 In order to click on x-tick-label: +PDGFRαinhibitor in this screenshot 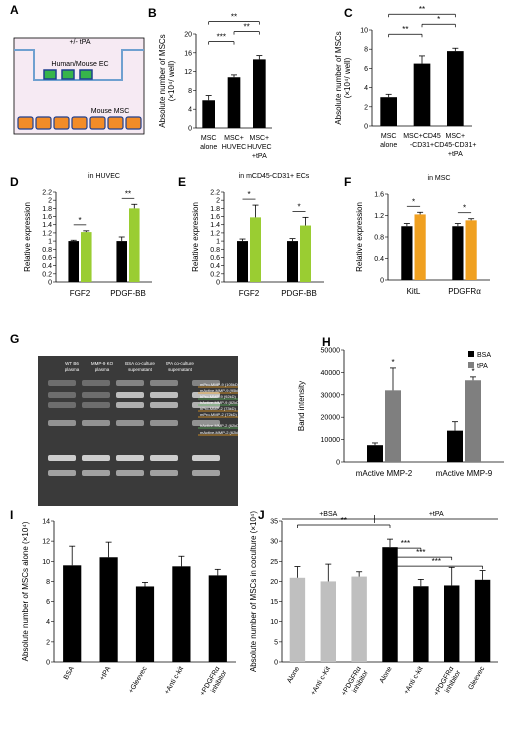, I will do `click(448, 683)`.